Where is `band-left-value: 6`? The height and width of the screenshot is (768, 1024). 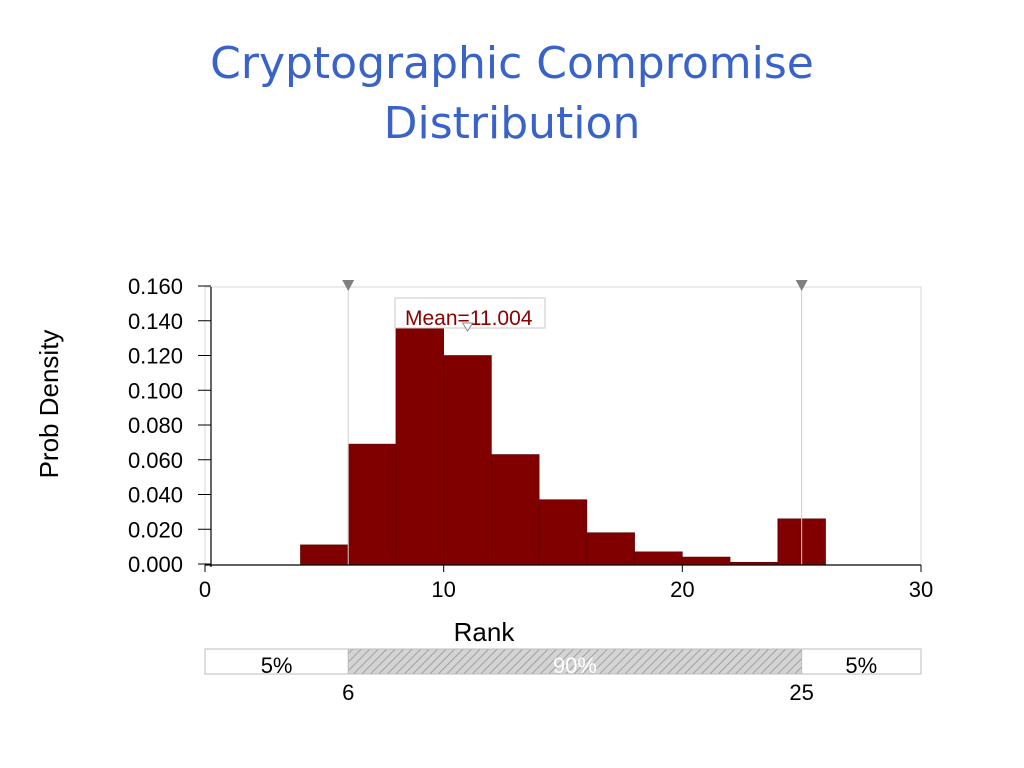 band-left-value: 6 is located at coordinates (348, 692).